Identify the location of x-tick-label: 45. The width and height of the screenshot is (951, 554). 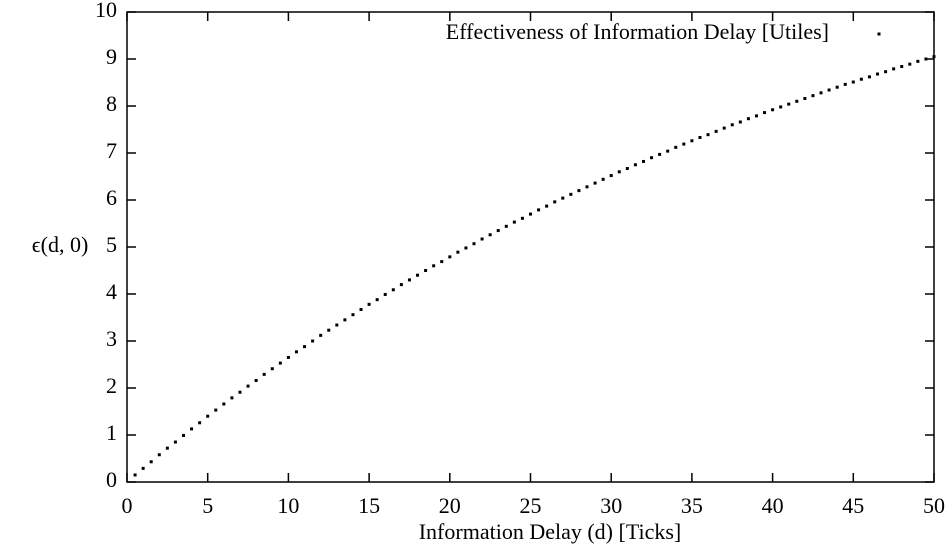
(853, 505).